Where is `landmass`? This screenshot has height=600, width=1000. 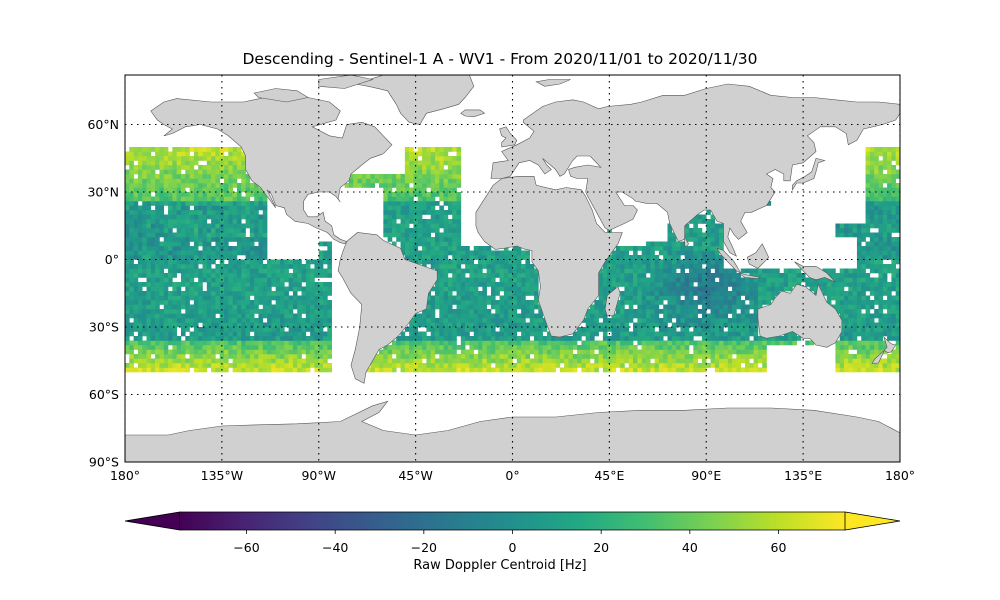
landmass is located at coordinates (415, 100).